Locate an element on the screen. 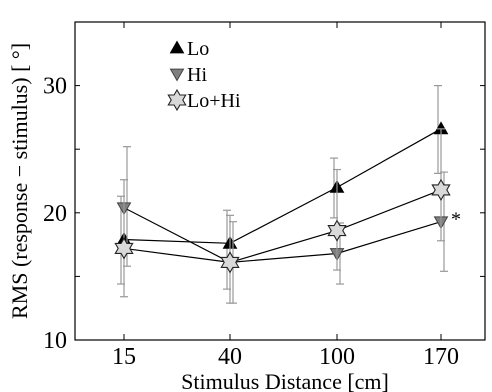  marker-triangle-down is located at coordinates (177, 75).